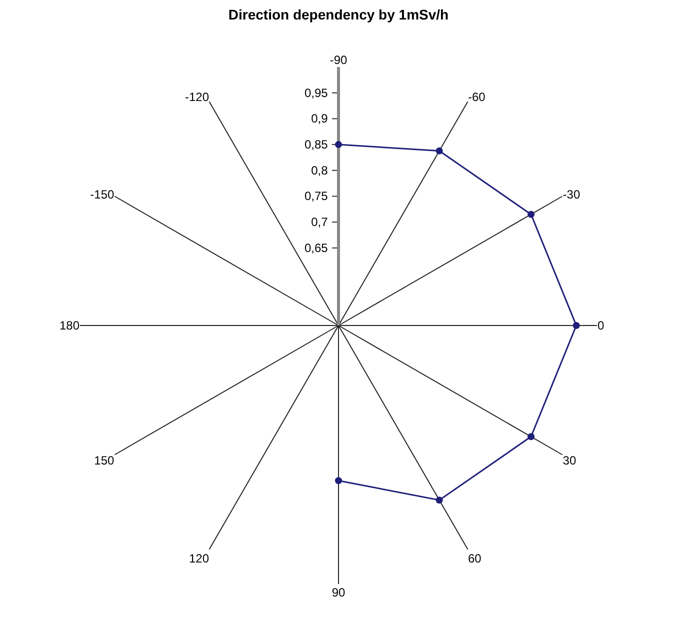 The image size is (677, 631). I want to click on spoke-label: -120, so click(197, 97).